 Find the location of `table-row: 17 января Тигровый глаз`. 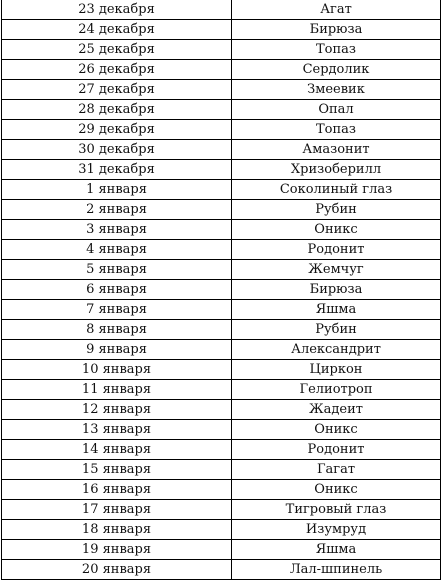

table-row: 17 января Тигровый глаз is located at coordinates (221, 509).